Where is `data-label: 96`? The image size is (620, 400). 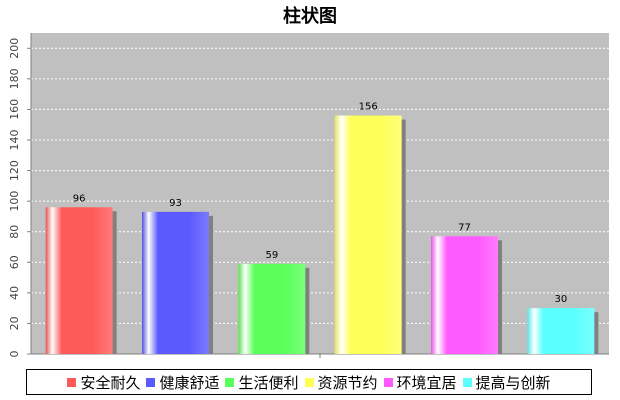
data-label: 96 is located at coordinates (79, 198).